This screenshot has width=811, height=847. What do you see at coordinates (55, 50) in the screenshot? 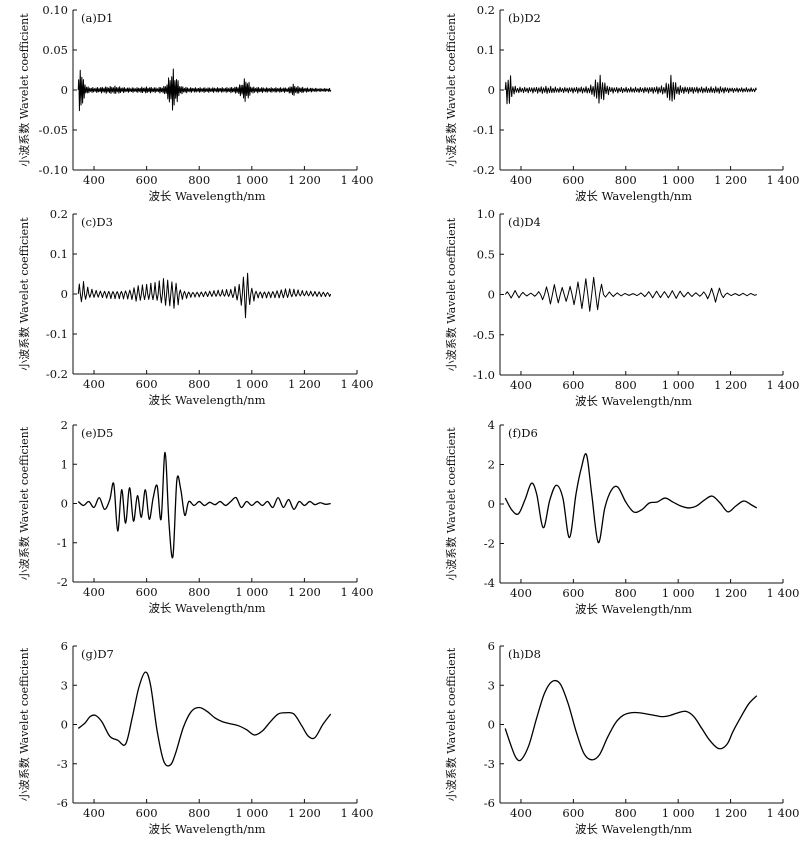
I see `y-tick-label: 0.05` at bounding box center [55, 50].